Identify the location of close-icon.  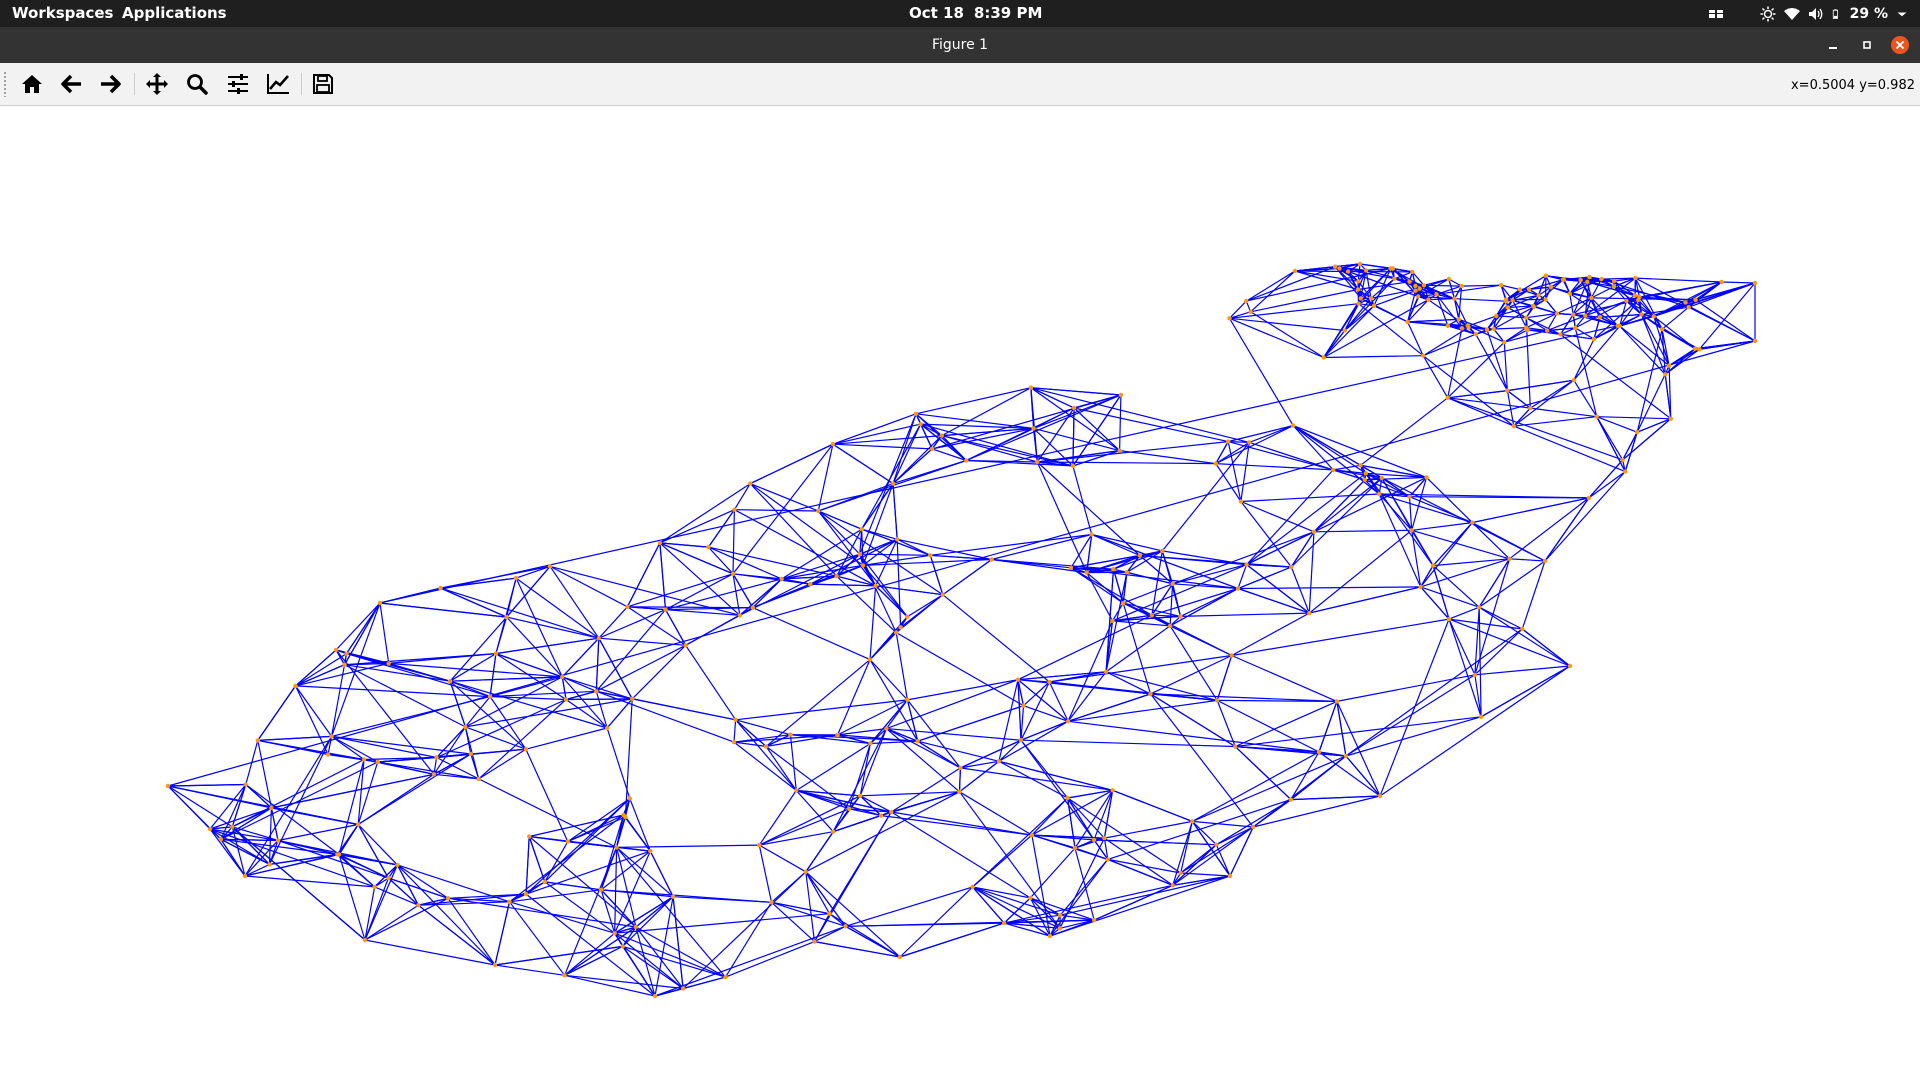
(1900, 45).